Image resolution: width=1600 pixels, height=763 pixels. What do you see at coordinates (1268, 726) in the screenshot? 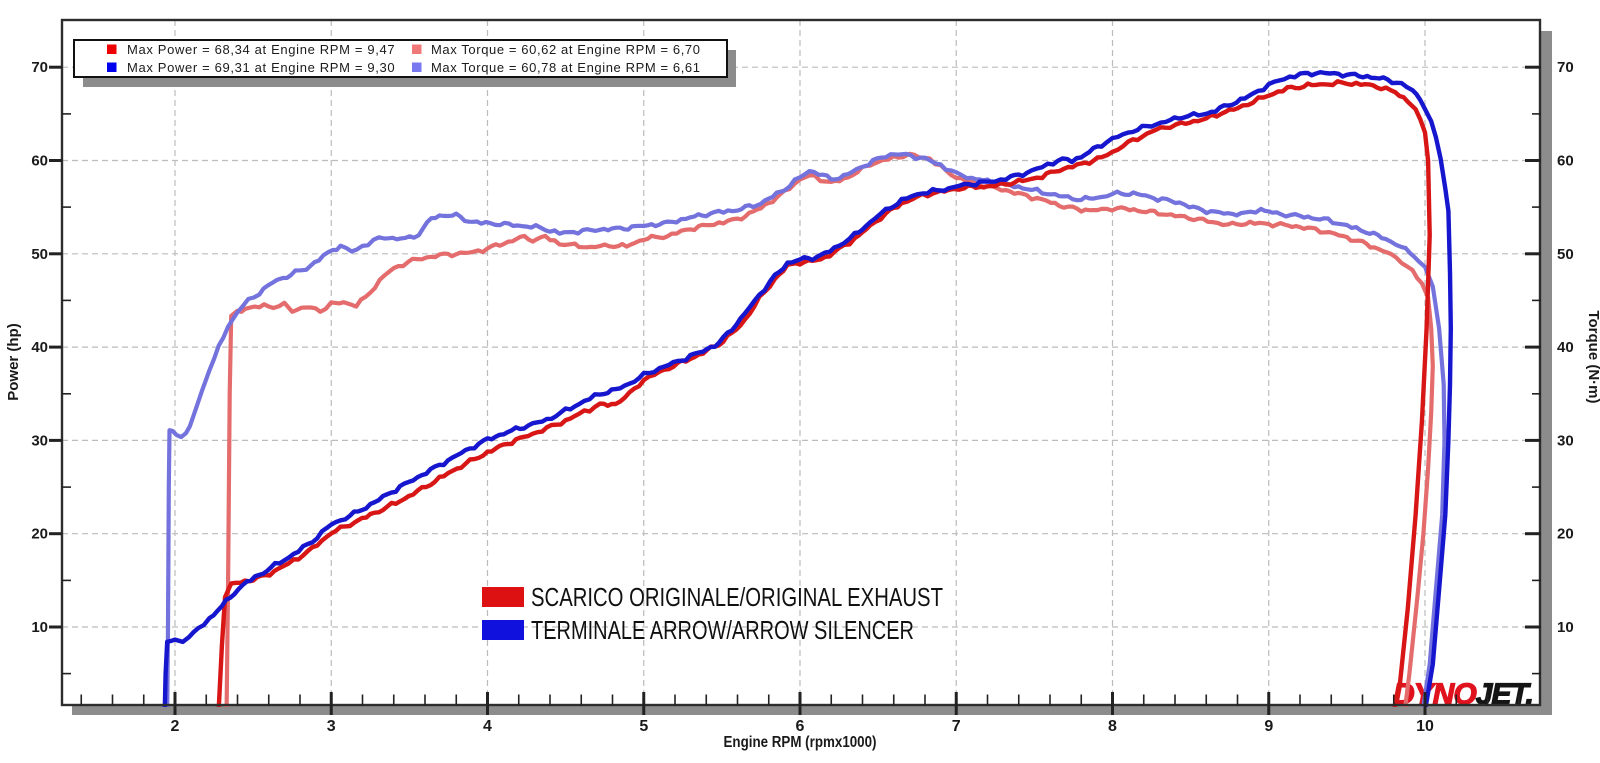
I see `svg-text: 9` at bounding box center [1268, 726].